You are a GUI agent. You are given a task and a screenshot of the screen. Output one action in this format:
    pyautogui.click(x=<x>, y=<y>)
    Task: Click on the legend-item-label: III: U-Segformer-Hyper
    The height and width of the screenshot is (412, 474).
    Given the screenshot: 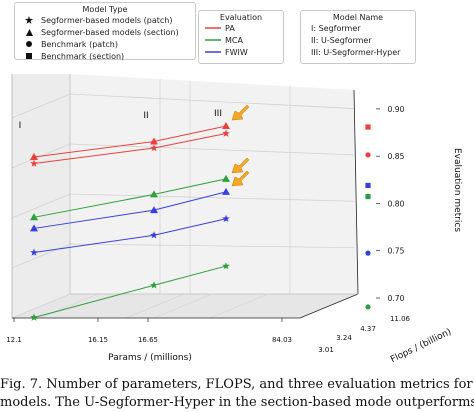 What is the action you would take?
    pyautogui.click(x=356, y=52)
    